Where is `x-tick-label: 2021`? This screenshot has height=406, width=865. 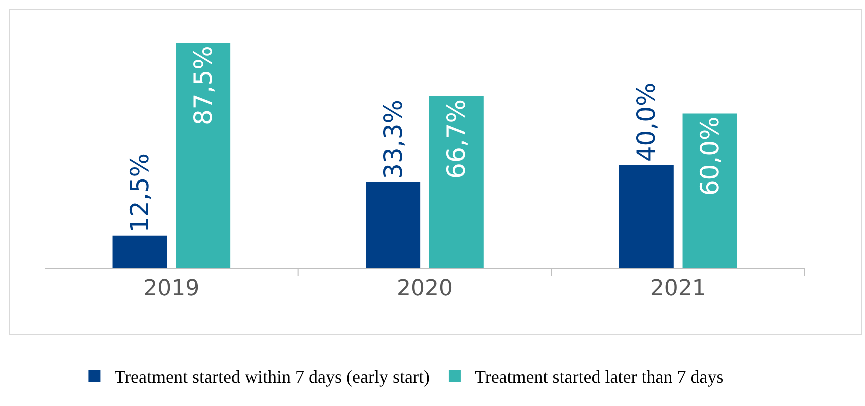 x-tick-label: 2021 is located at coordinates (678, 289).